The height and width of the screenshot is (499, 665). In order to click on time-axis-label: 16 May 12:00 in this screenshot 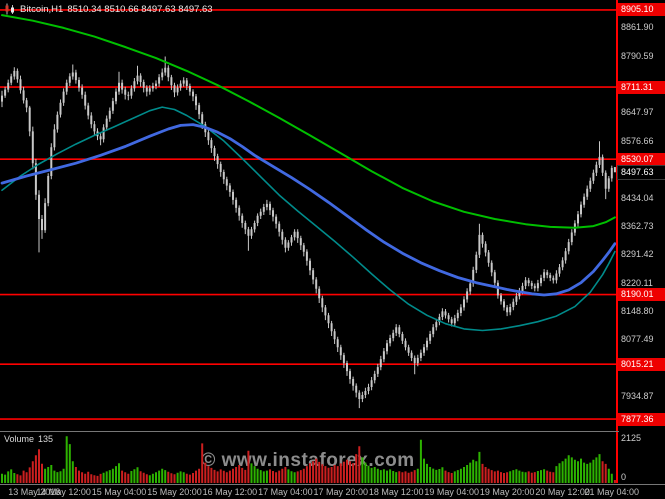, I will do `click(230, 492)`.